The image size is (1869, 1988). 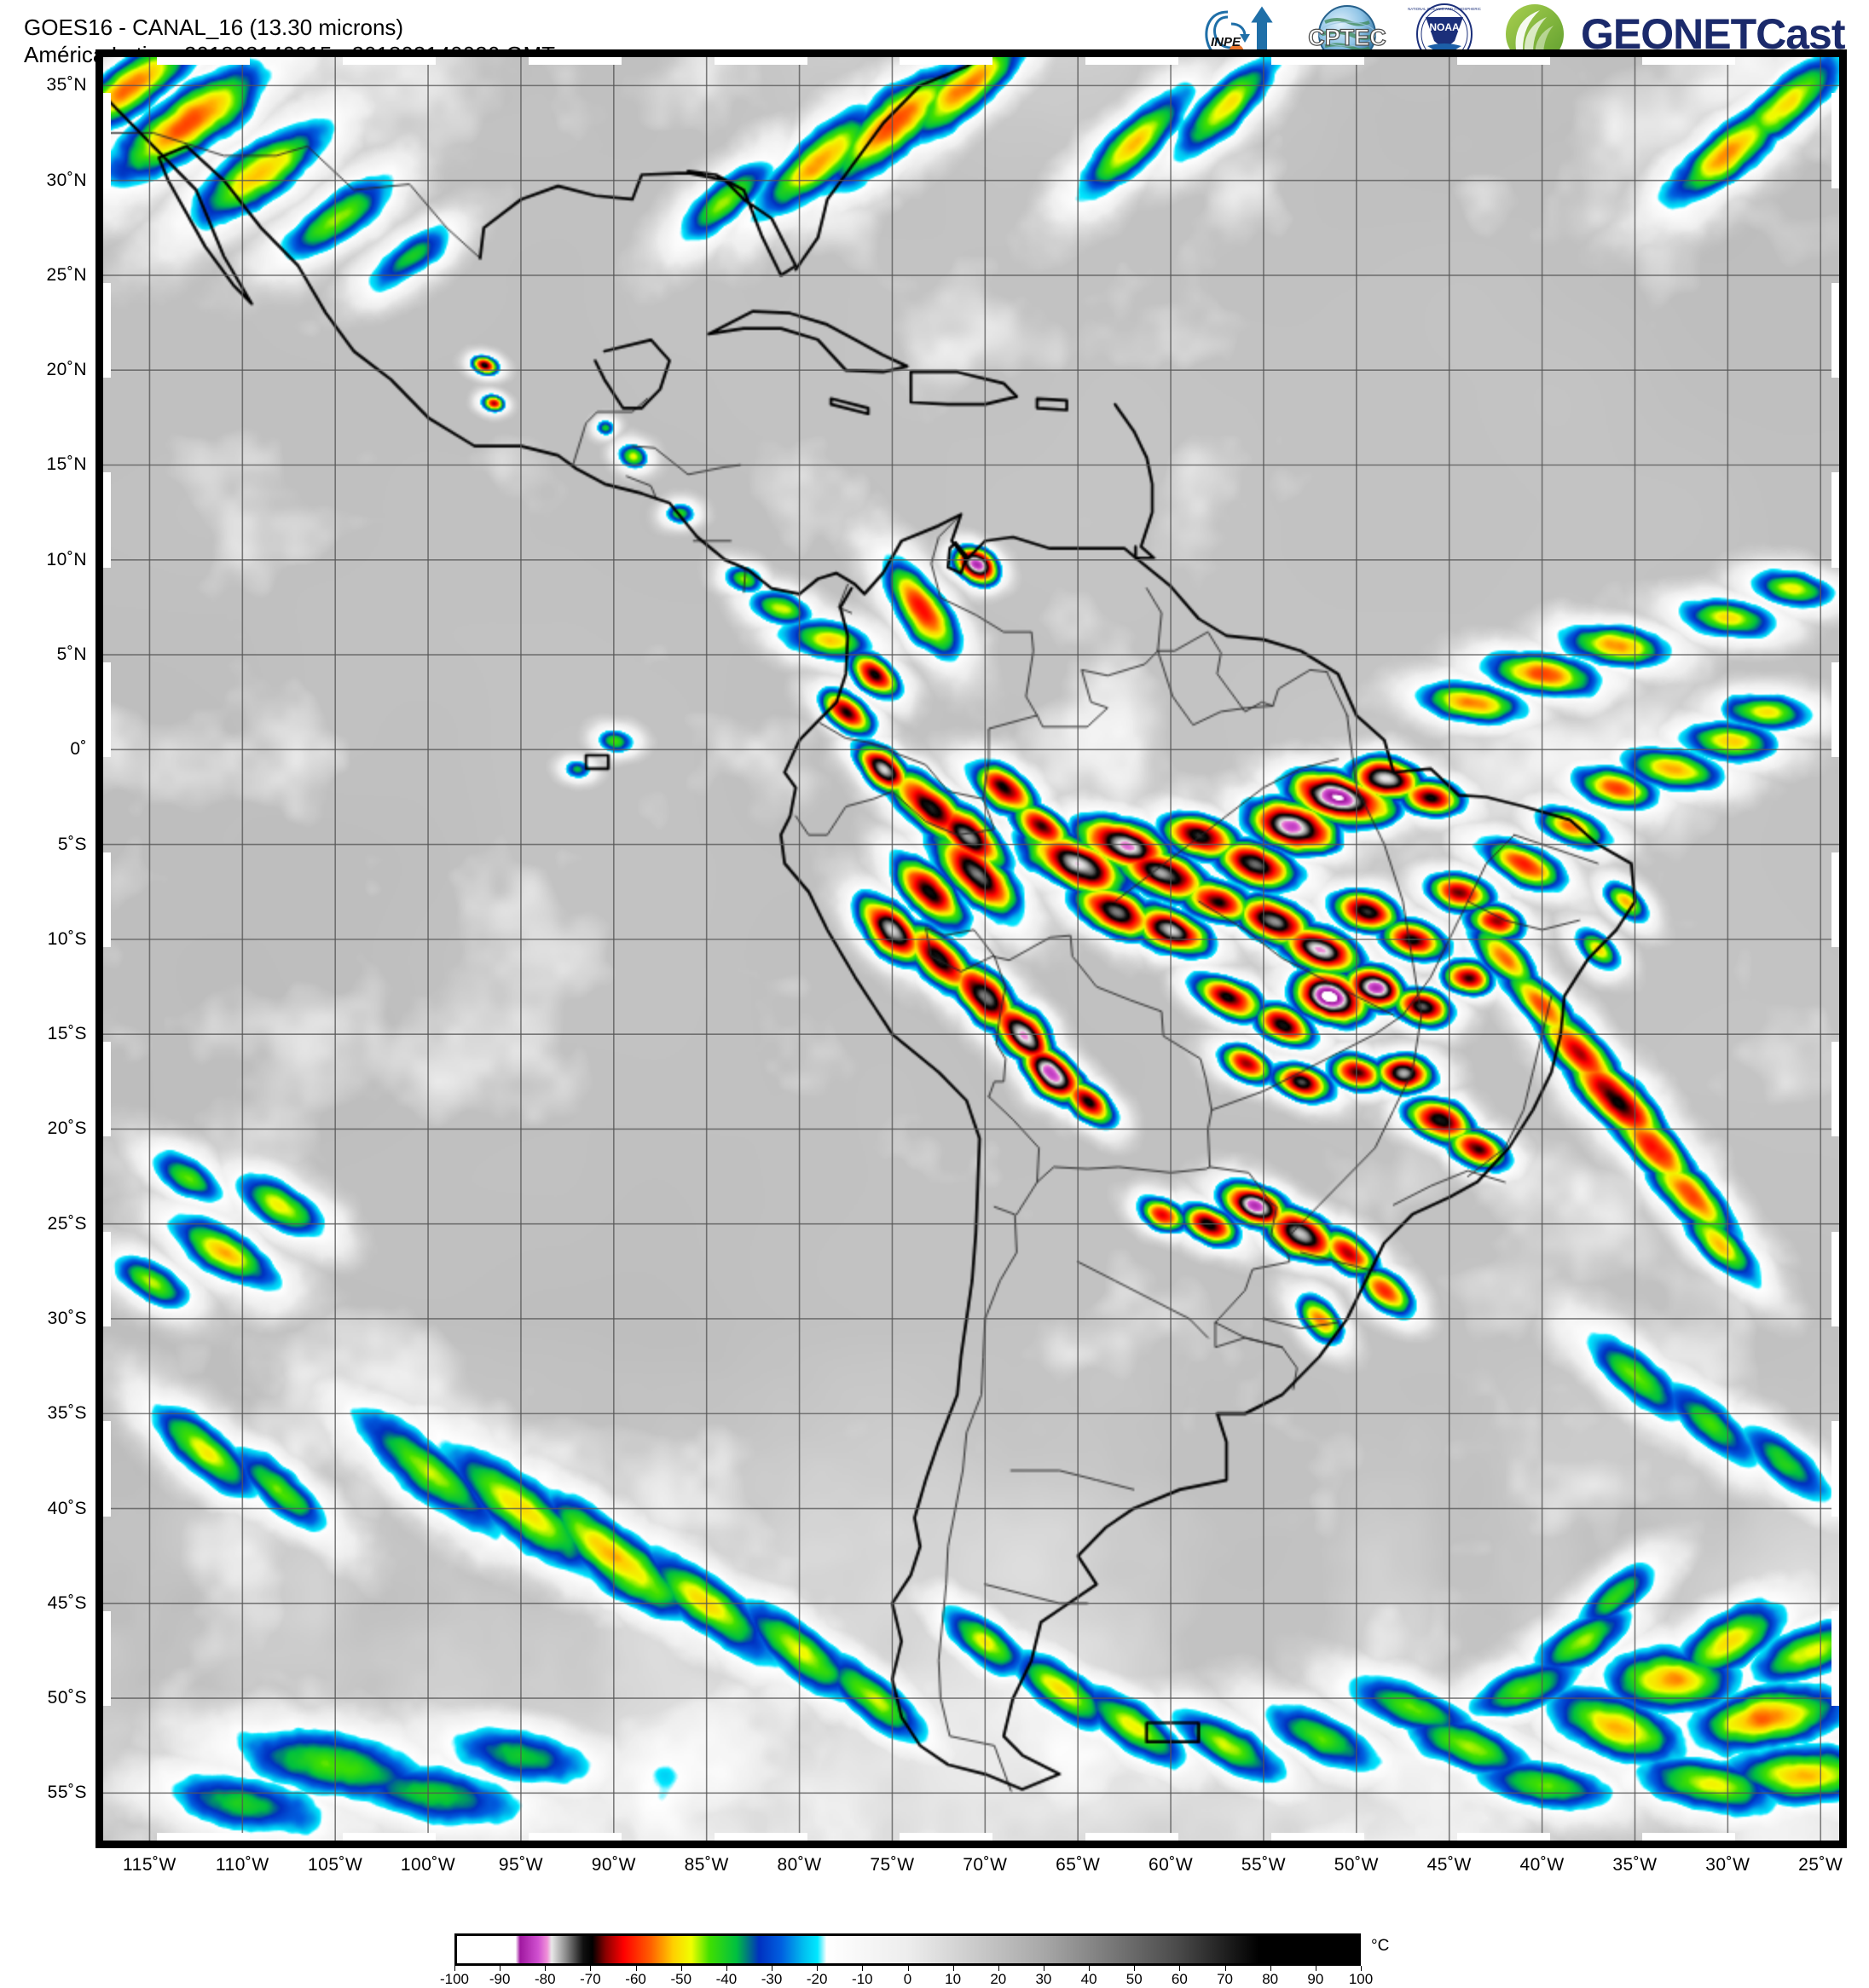 What do you see at coordinates (66, 464) in the screenshot?
I see `latitude-tick-label: 15˚N` at bounding box center [66, 464].